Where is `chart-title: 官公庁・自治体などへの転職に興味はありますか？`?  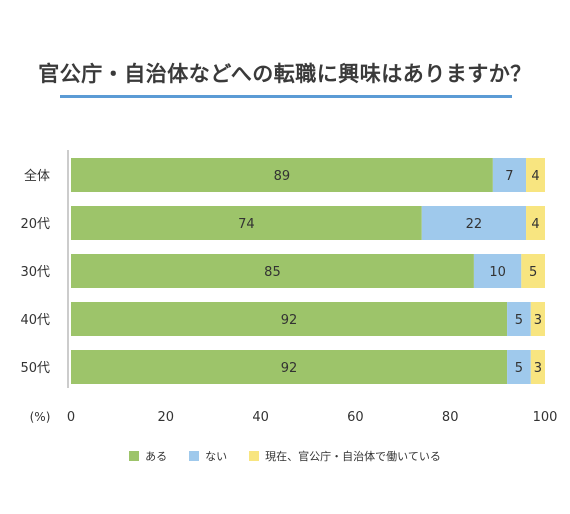 chart-title: 官公庁・自治体などへの転職に興味はありますか？ is located at coordinates (285, 74).